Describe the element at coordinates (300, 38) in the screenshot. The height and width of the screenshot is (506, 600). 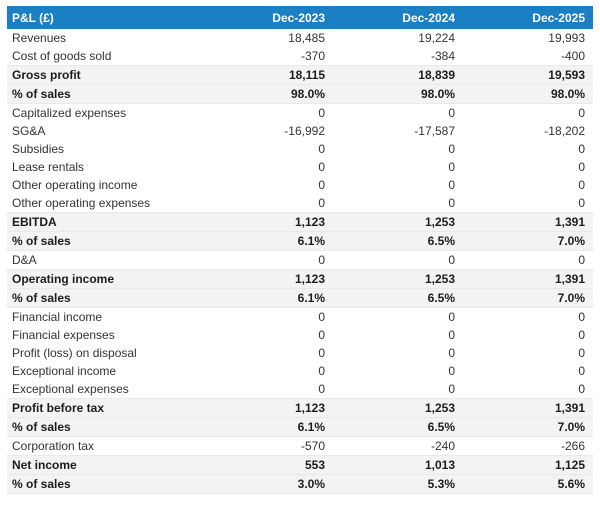
I see `table-row: Revenues 18,485 19,224 19,993` at that location.